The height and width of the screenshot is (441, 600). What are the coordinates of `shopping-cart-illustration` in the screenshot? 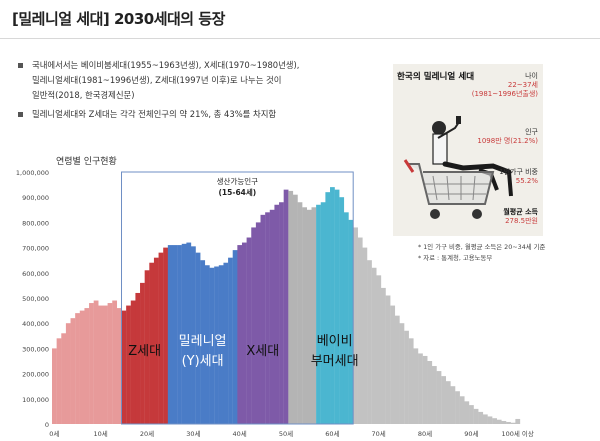 It's located at (458, 167).